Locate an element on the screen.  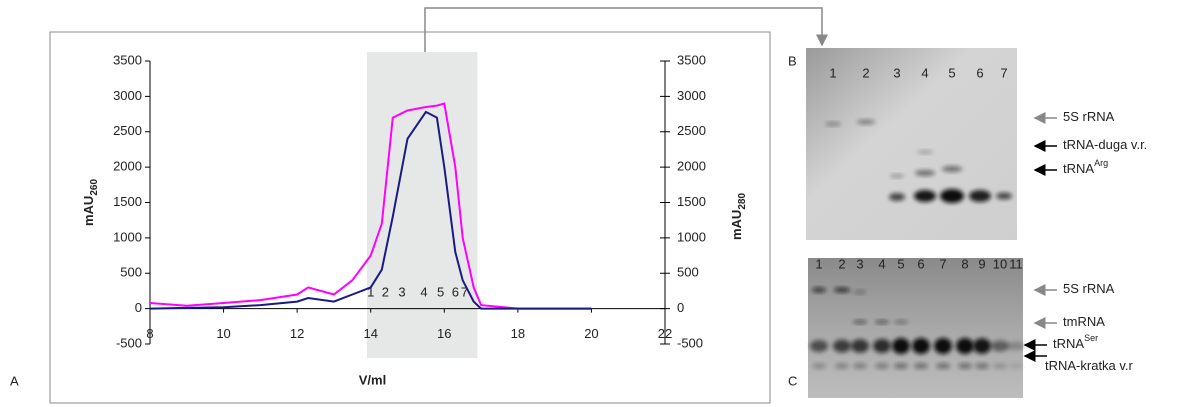
y-tick-label: 0 is located at coordinates (138, 307).